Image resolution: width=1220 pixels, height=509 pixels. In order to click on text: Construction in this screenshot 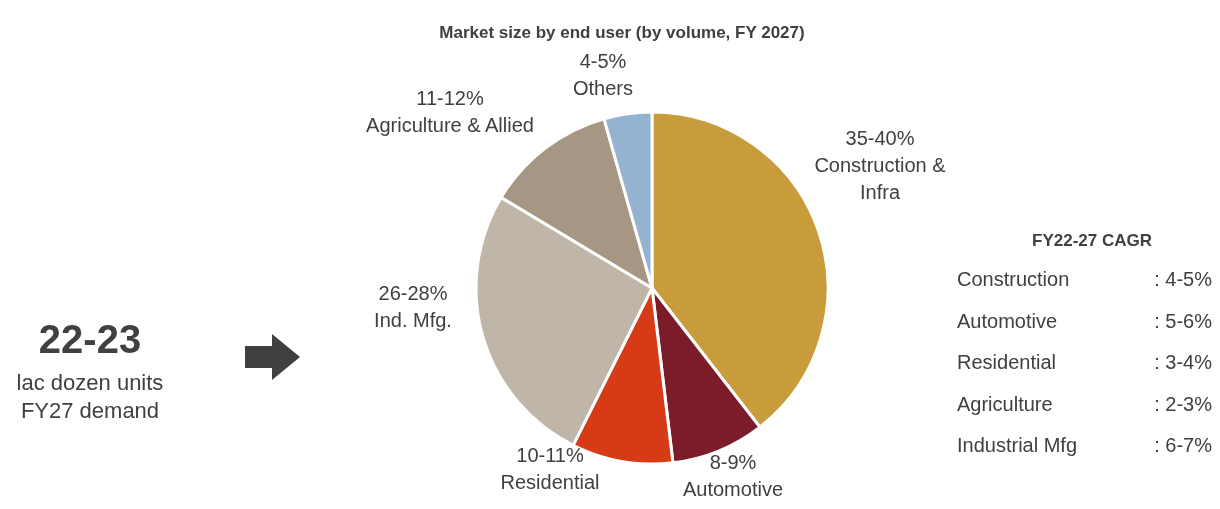, I will do `click(1013, 279)`.